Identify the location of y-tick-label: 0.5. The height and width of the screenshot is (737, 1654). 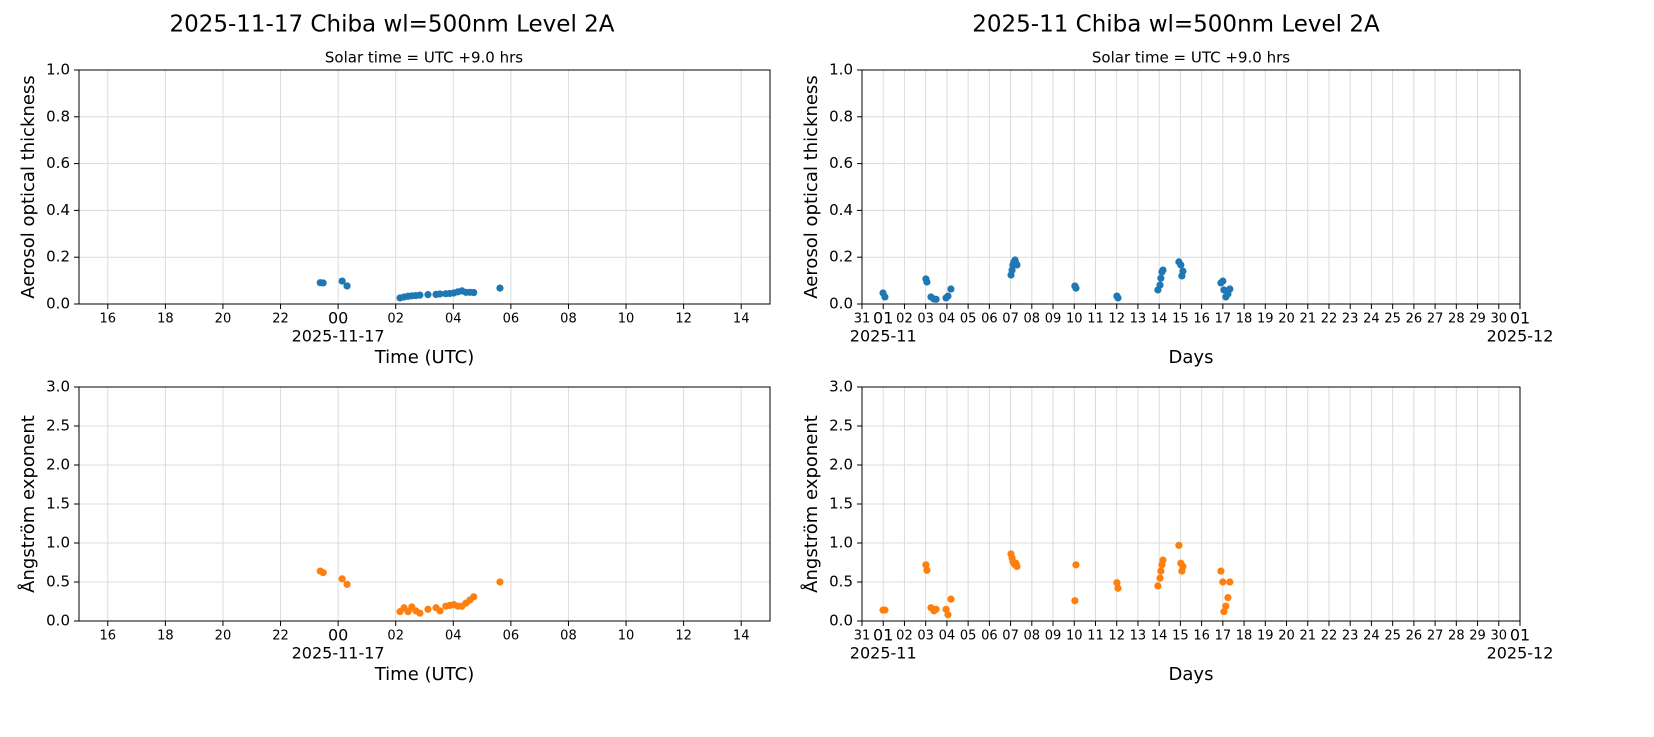
(841, 582).